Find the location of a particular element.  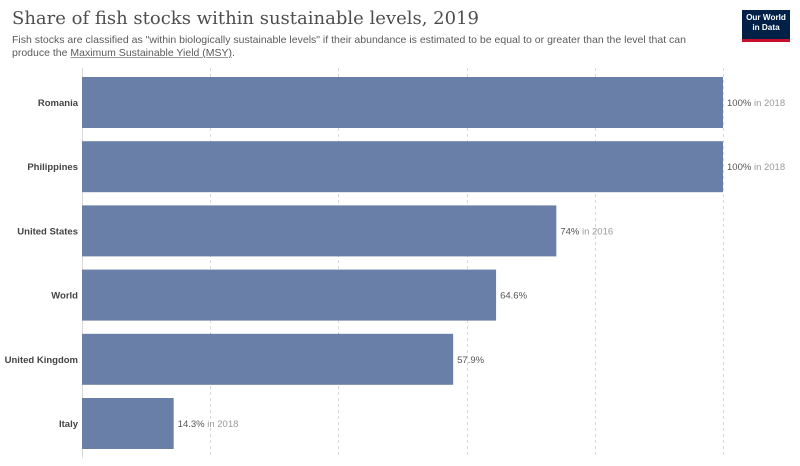

value-number: 74% is located at coordinates (570, 231).